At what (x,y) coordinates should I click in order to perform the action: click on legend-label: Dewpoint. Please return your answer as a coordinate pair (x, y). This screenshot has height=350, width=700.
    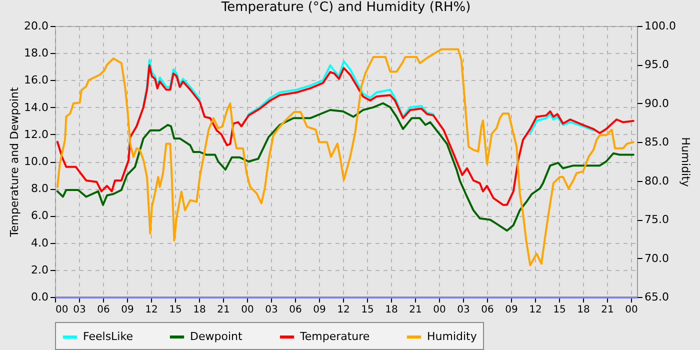
    Looking at the image, I should click on (216, 336).